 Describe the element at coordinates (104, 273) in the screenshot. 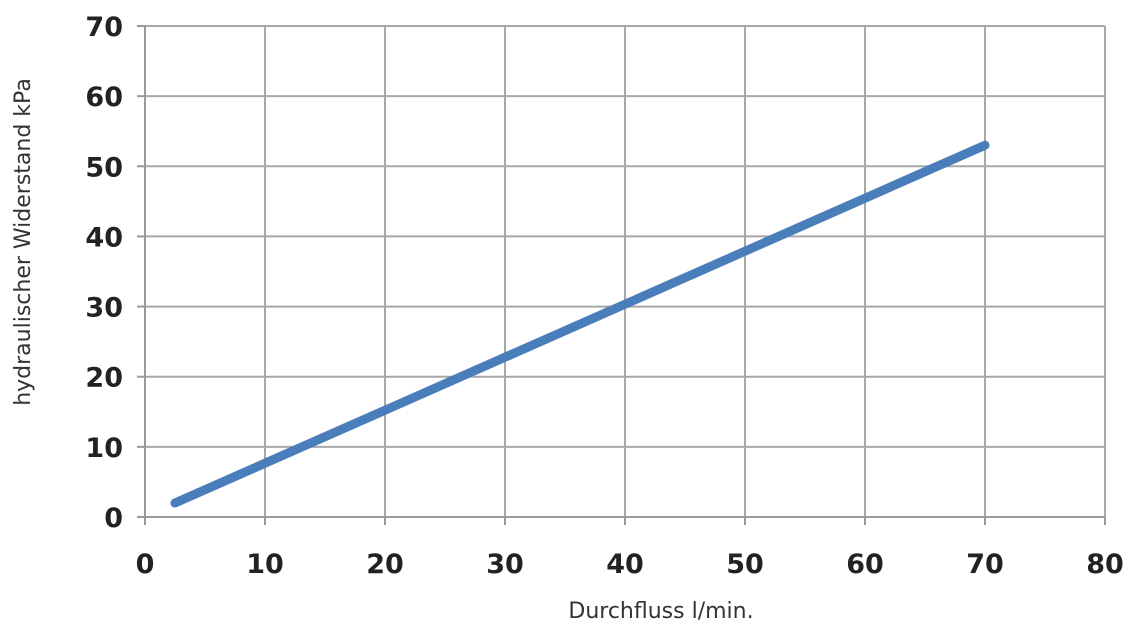

I see `y-tick-labels: 0 10 20 30 40 50 60 70` at that location.